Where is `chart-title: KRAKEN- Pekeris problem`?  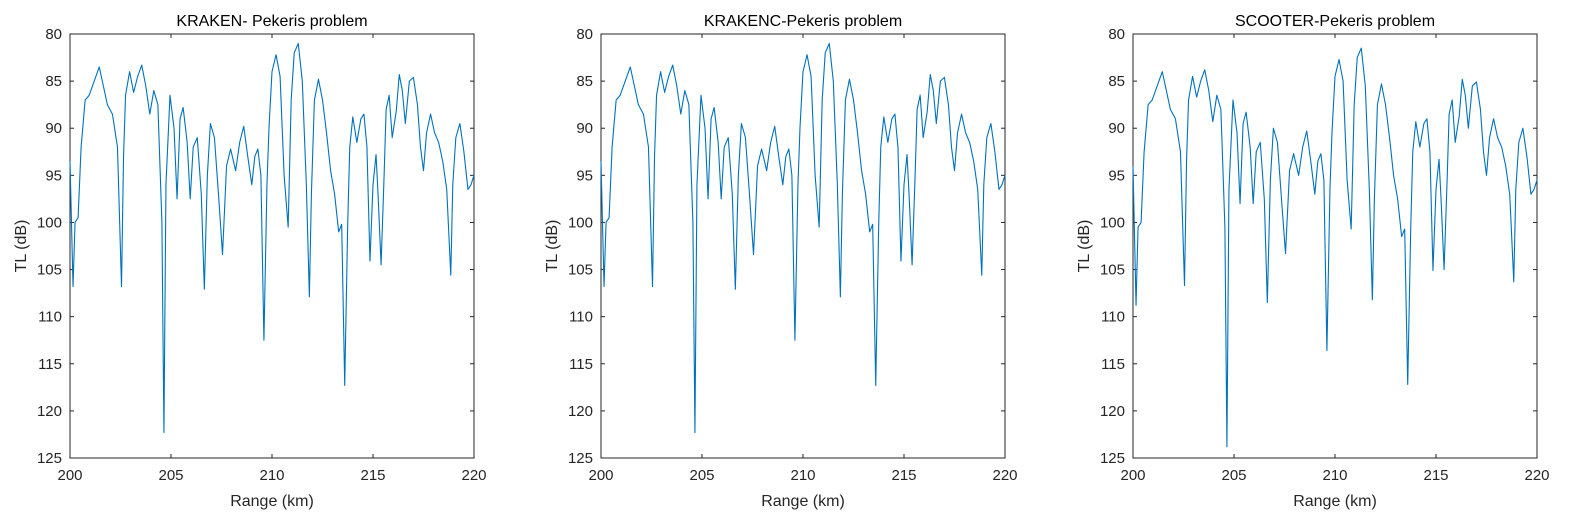 chart-title: KRAKEN- Pekeris problem is located at coordinates (271, 21).